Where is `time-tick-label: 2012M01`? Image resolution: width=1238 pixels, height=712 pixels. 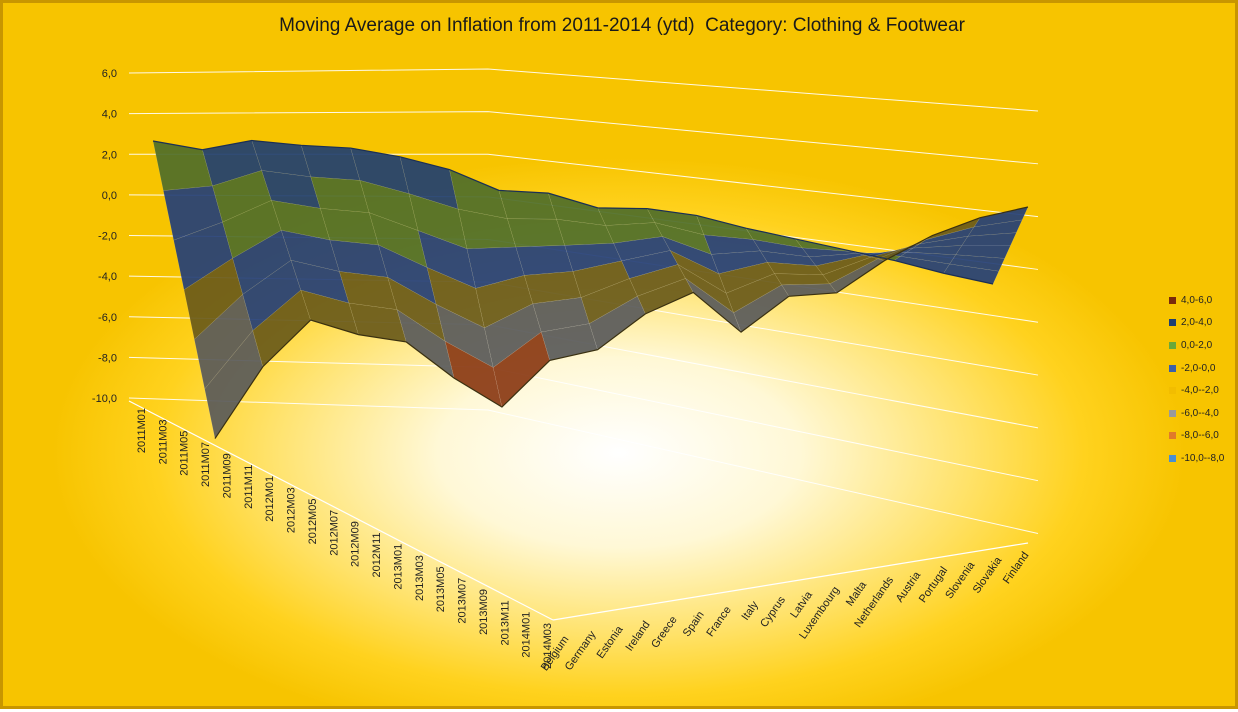
time-tick-label: 2012M01 is located at coordinates (270, 499).